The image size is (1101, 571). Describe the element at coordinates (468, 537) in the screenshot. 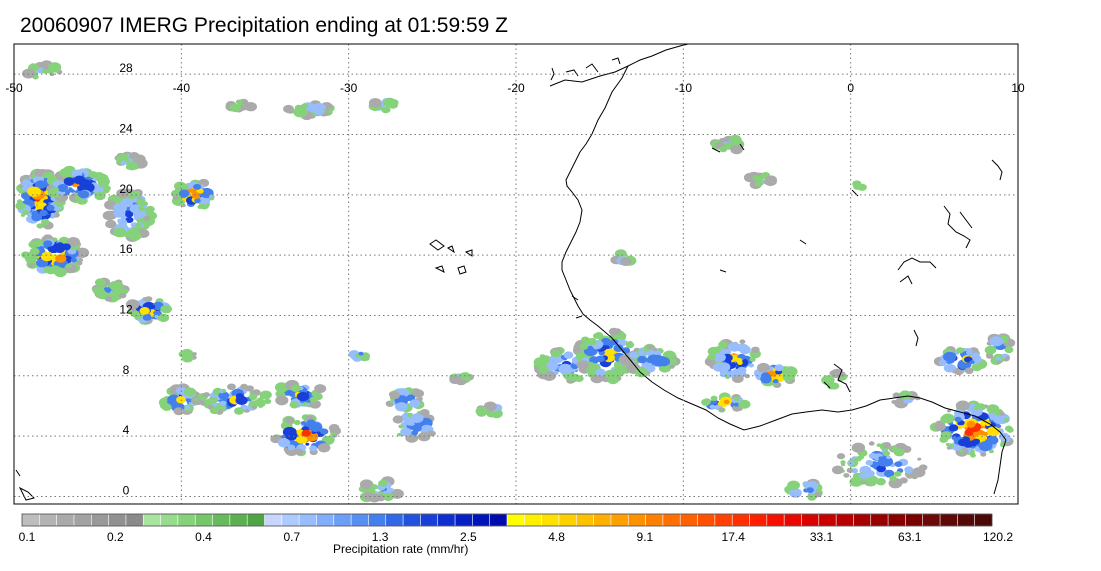

I see `colorbar-tick-label: 2.5` at that location.